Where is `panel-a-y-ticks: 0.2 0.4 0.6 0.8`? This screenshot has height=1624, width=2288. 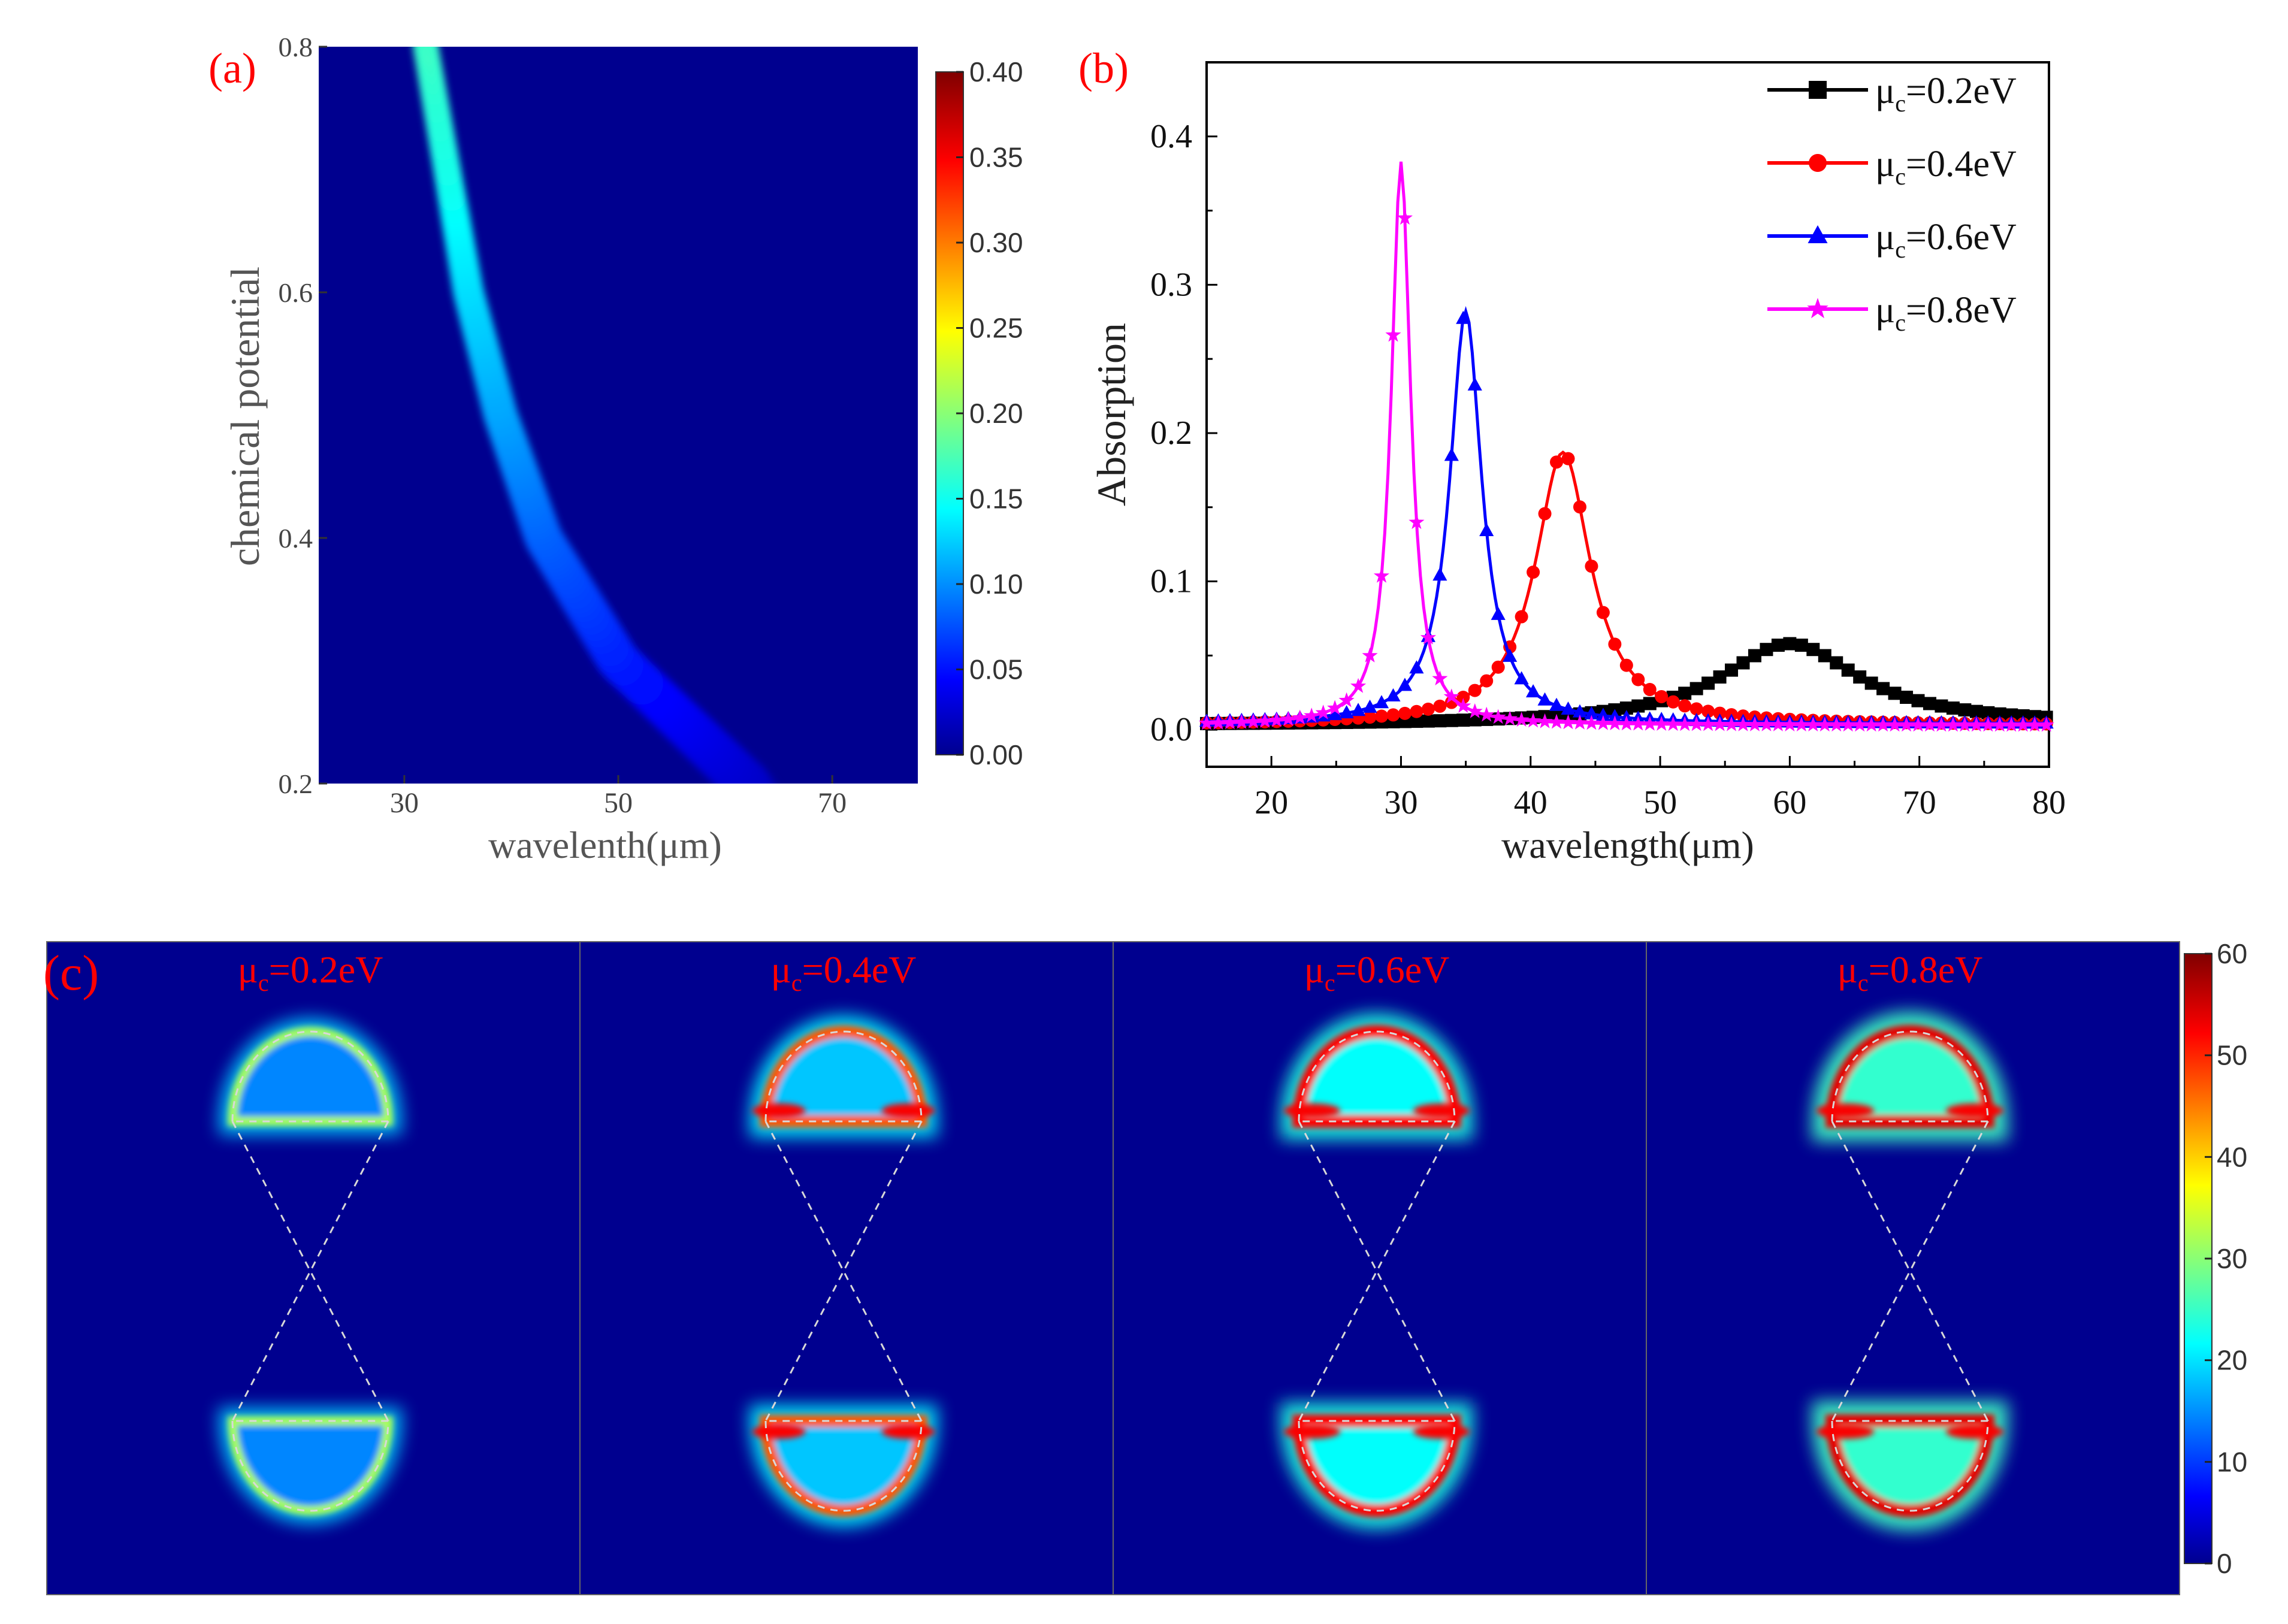 panel-a-y-ticks: 0.2 0.4 0.6 0.8 is located at coordinates (303, 415).